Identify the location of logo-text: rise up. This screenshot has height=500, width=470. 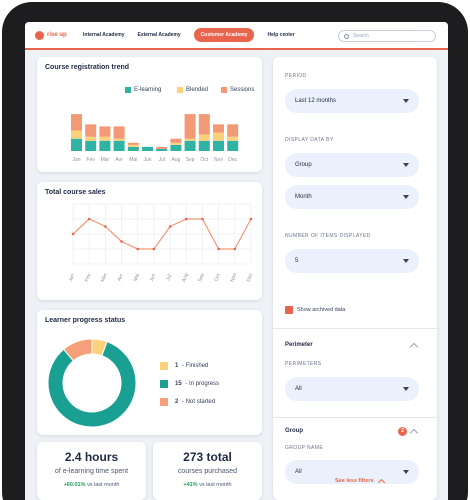
(57, 35).